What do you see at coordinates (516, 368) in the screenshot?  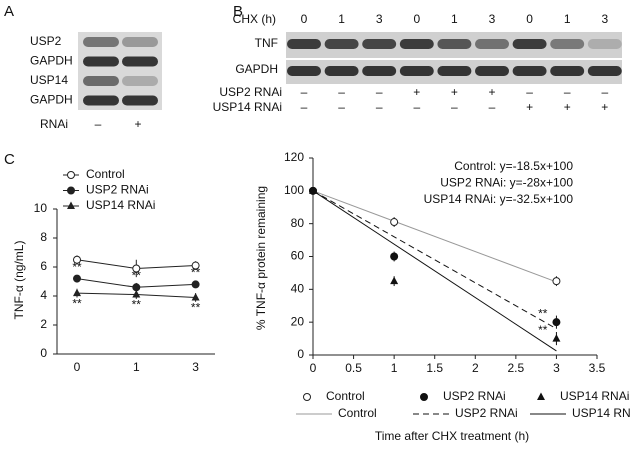 I see `x-tick-label: 2.5` at bounding box center [516, 368].